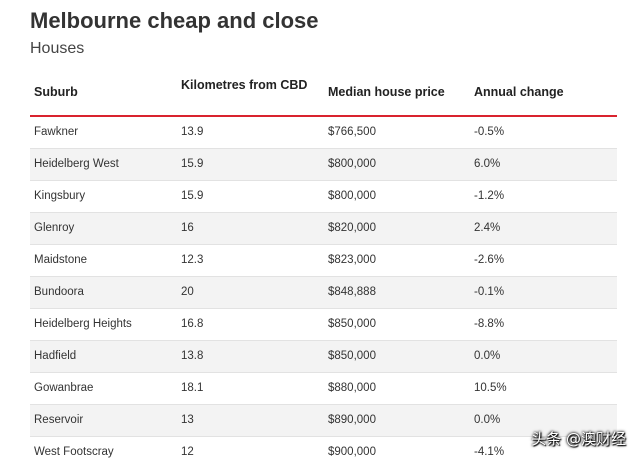 This screenshot has height=463, width=640. Describe the element at coordinates (487, 164) in the screenshot. I see `cell-change: 6.0%` at that location.